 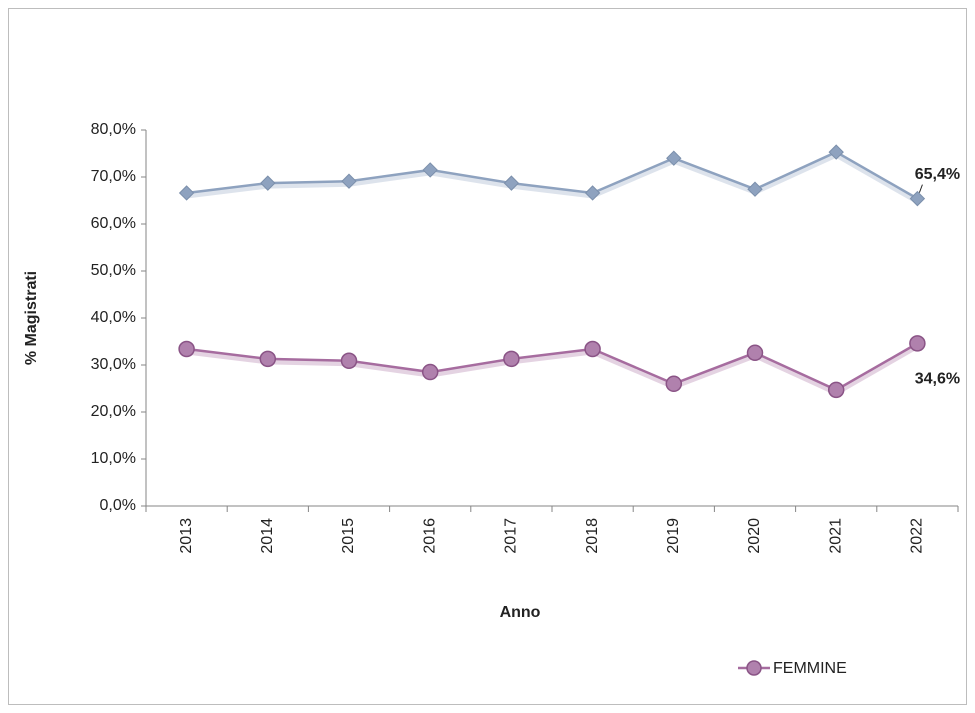 What do you see at coordinates (113, 364) in the screenshot?
I see `y-tick-label: 30,0%` at bounding box center [113, 364].